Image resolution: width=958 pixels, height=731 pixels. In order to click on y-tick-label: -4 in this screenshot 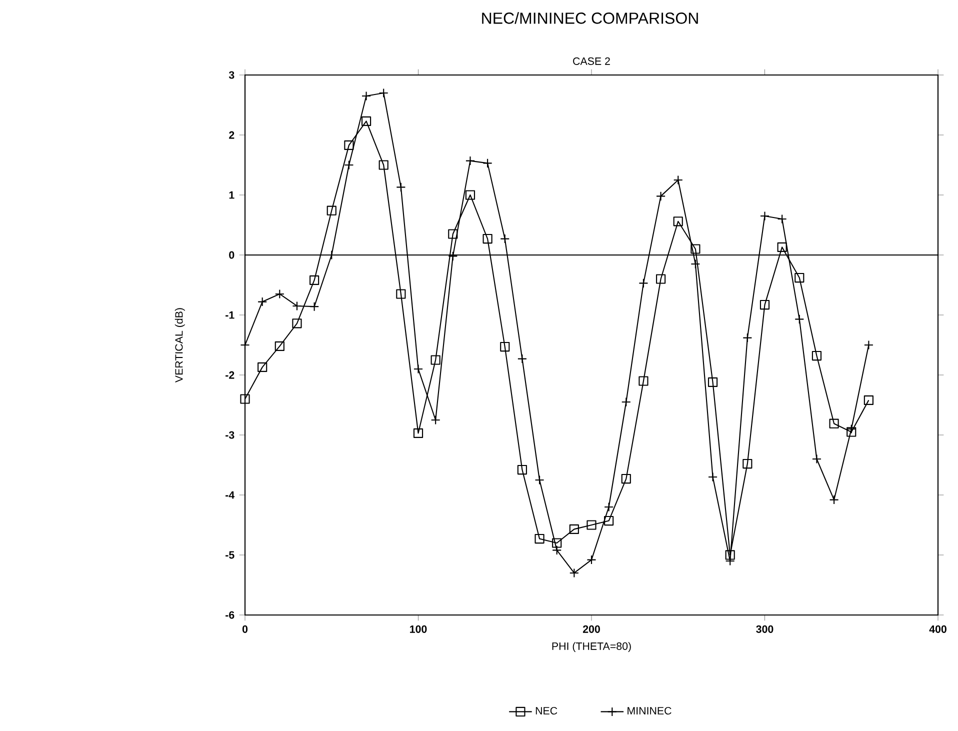, I will do `click(230, 495)`.